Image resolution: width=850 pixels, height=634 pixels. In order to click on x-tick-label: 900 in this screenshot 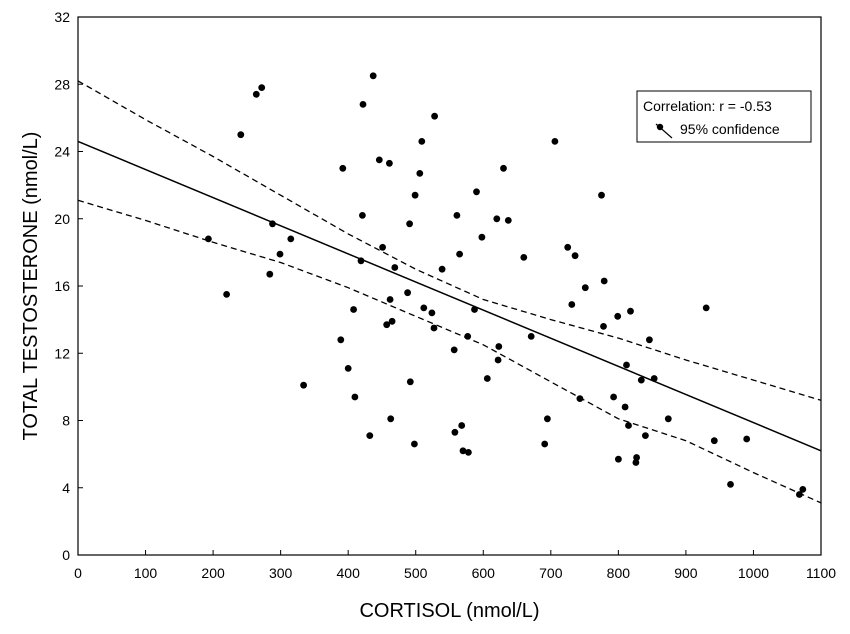, I will do `click(686, 573)`.